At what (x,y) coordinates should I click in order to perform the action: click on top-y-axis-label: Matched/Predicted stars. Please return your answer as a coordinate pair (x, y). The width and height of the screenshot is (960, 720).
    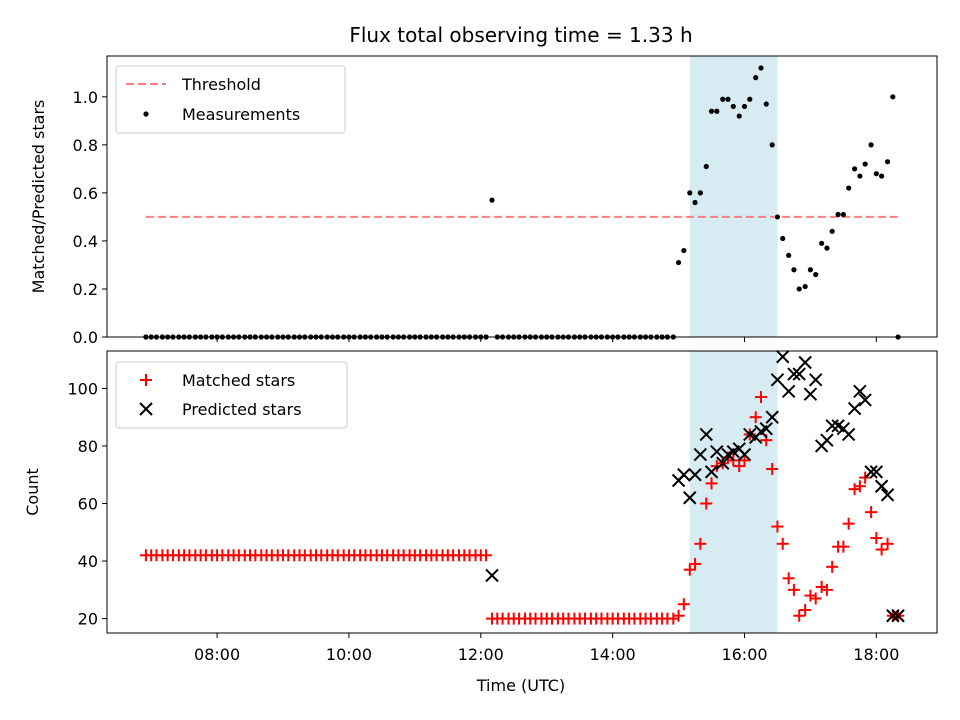
    Looking at the image, I should click on (38, 197).